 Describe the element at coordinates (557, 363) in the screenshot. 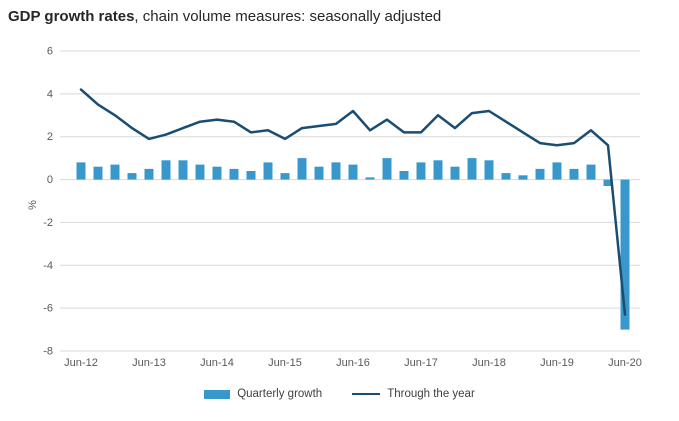

I see `x-tick-label: Jun-19` at that location.